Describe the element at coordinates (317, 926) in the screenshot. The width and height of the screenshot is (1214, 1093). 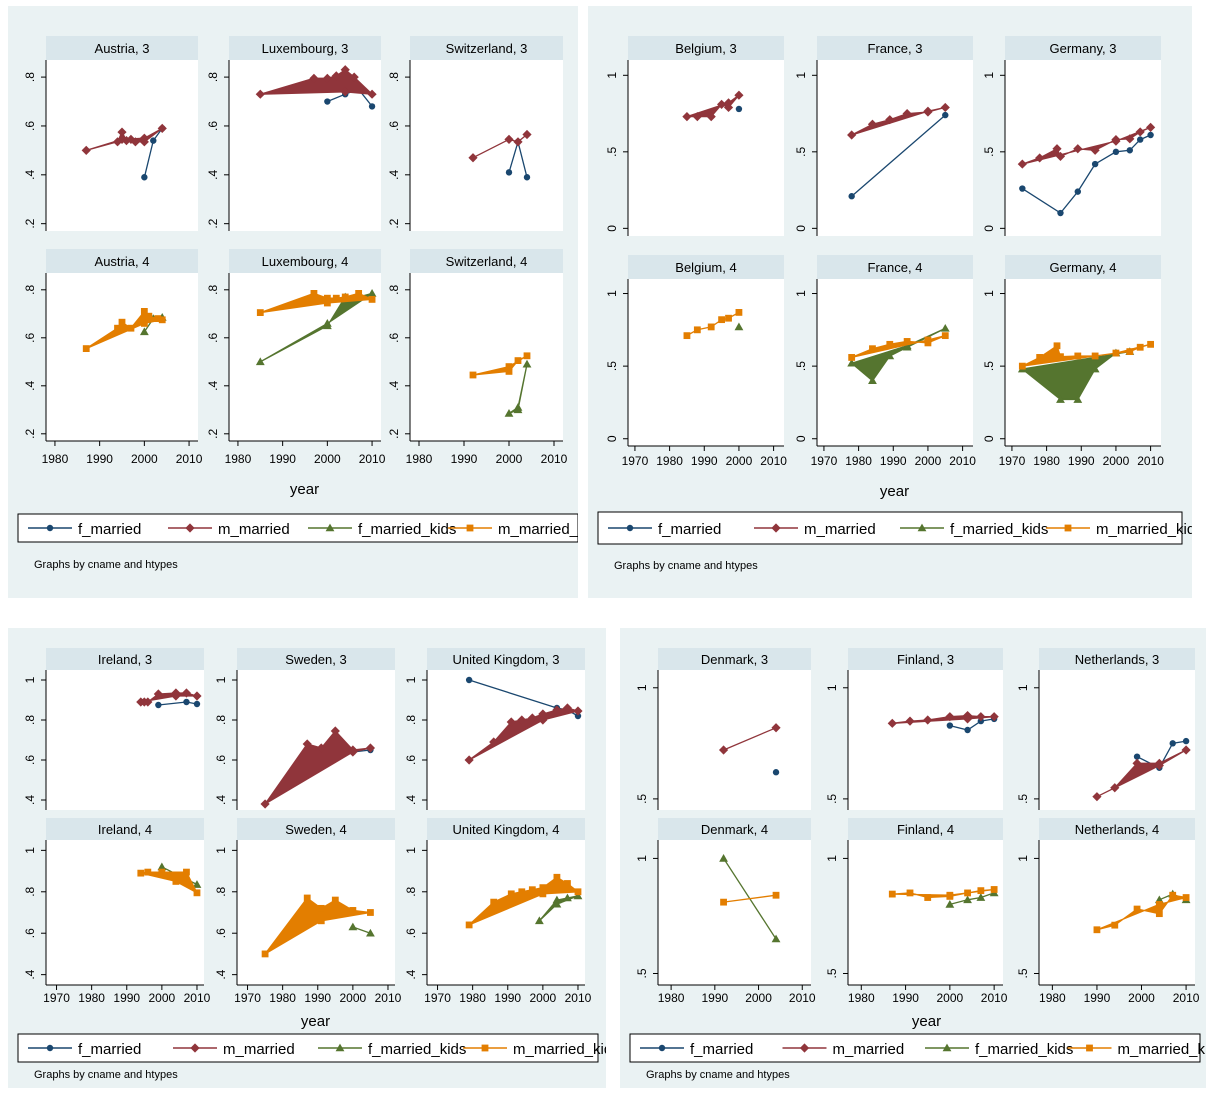
I see `series-m-married-kids` at that location.